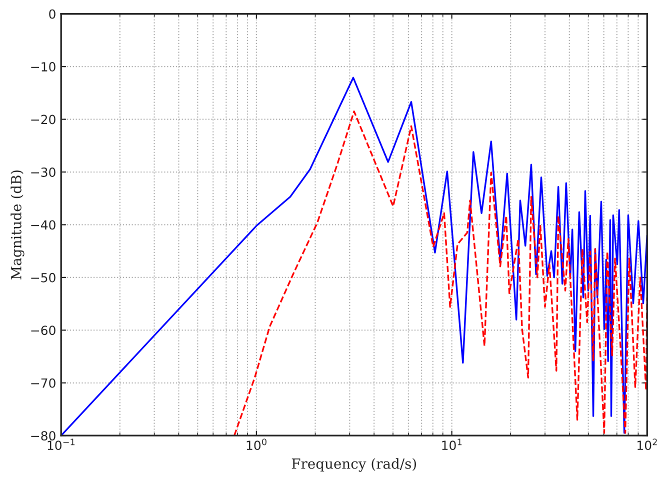 The image size is (657, 495). Describe the element at coordinates (43, 225) in the screenshot. I see `y-tick-label: −40` at that location.